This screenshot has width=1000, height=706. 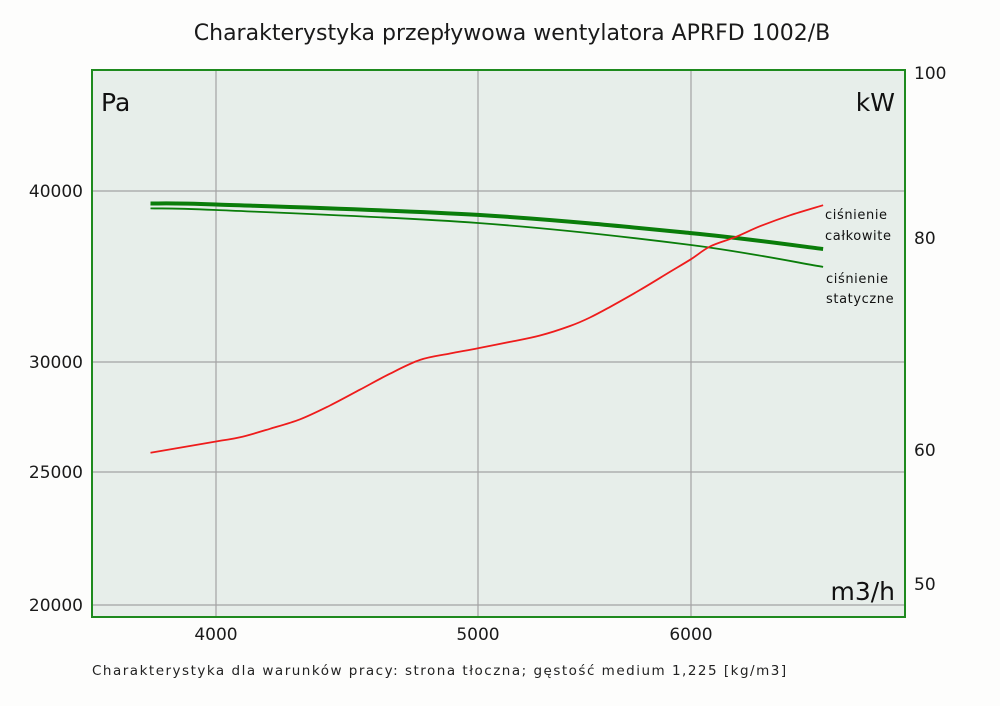 What do you see at coordinates (215, 635) in the screenshot?
I see `x-tick-label: 4000` at bounding box center [215, 635].